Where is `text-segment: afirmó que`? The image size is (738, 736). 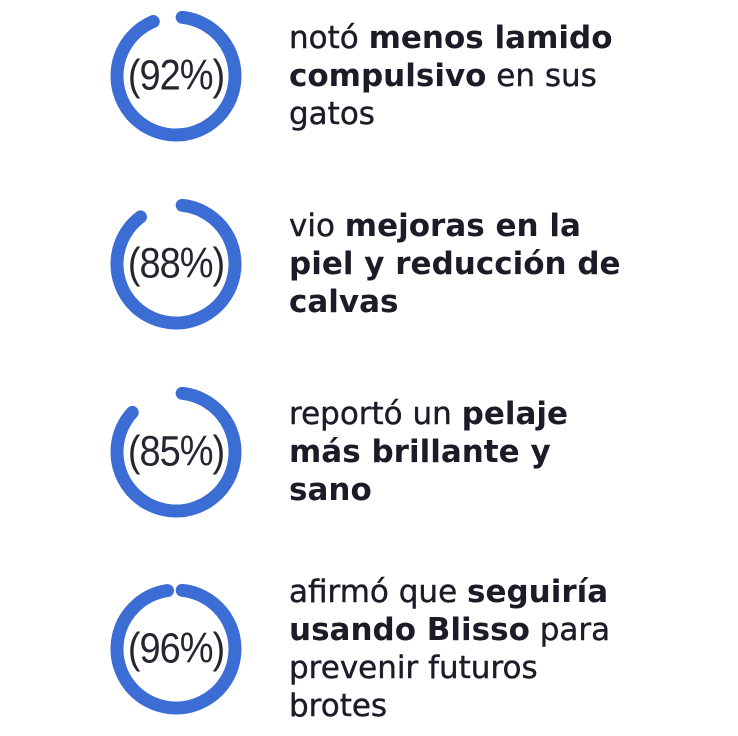
text-segment: afirmó que is located at coordinates (378, 592).